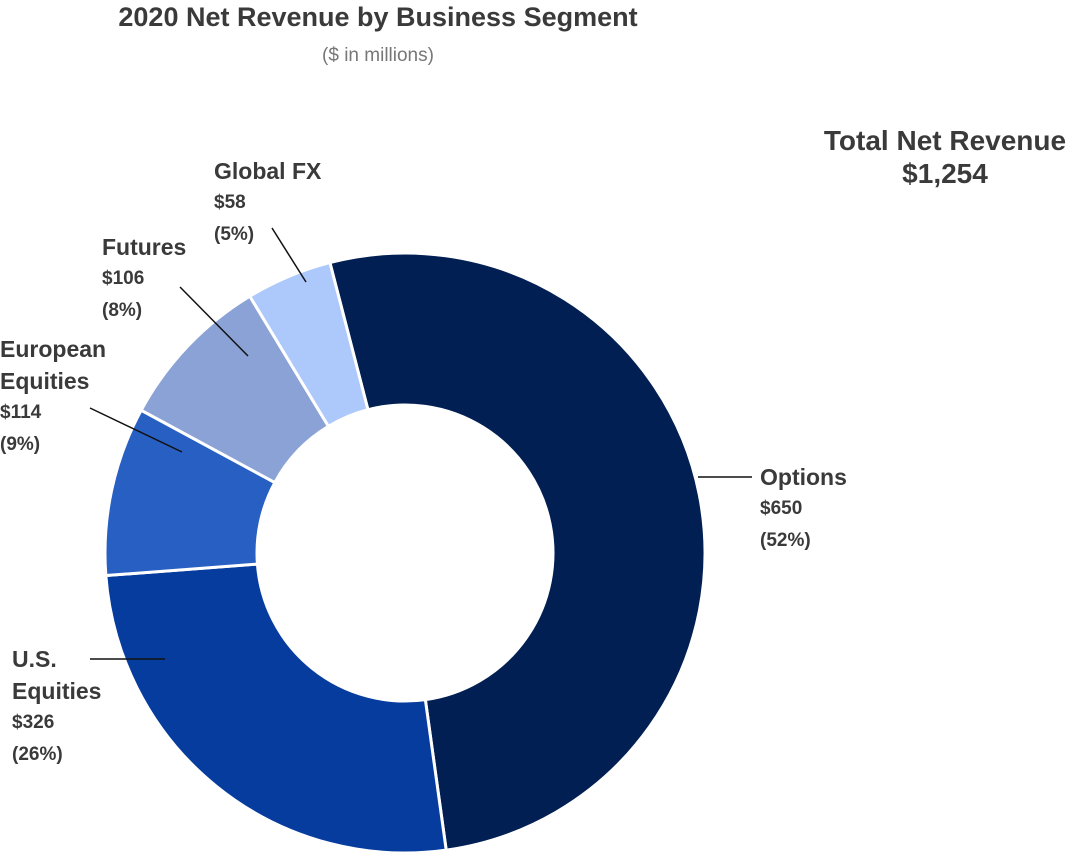  What do you see at coordinates (945, 173) in the screenshot?
I see `total-value: $1,254` at bounding box center [945, 173].